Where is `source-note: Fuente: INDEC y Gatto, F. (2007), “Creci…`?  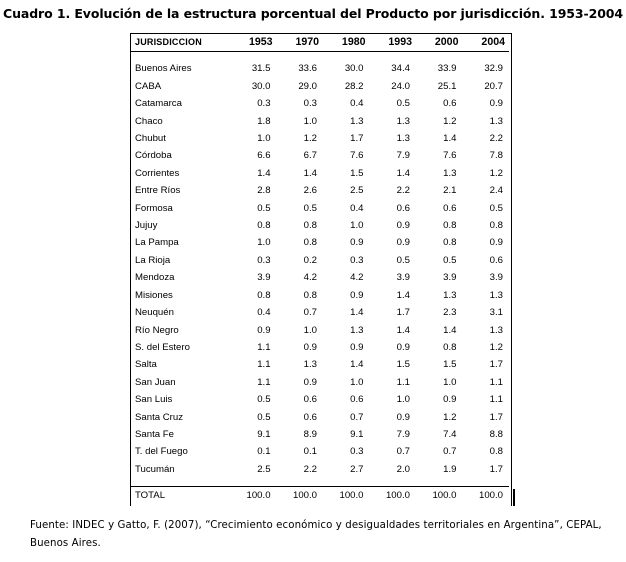 source-note: Fuente: INDEC y Gatto, F. (2007), “Creci… is located at coordinates (316, 534).